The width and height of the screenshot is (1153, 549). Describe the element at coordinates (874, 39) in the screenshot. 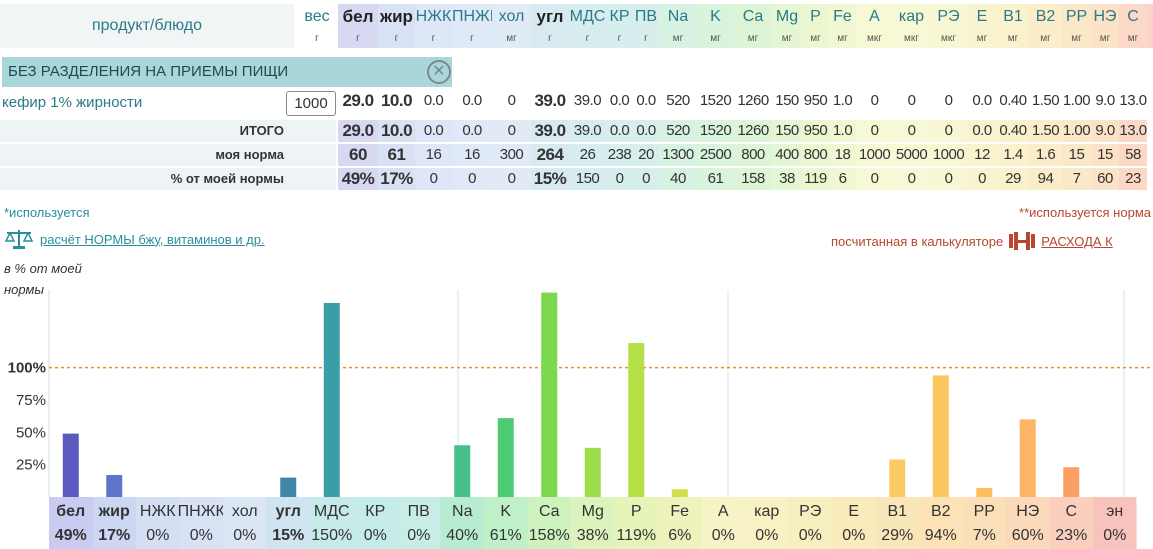

I see `column-unit-a: мкг` at that location.